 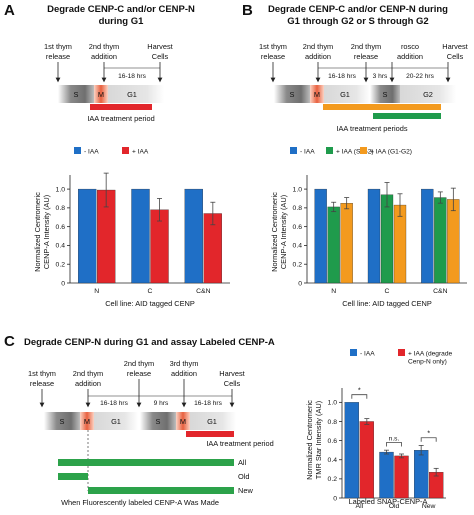 I want to click on panel-c-phase-g1a-label: G1, so click(x=116, y=421).